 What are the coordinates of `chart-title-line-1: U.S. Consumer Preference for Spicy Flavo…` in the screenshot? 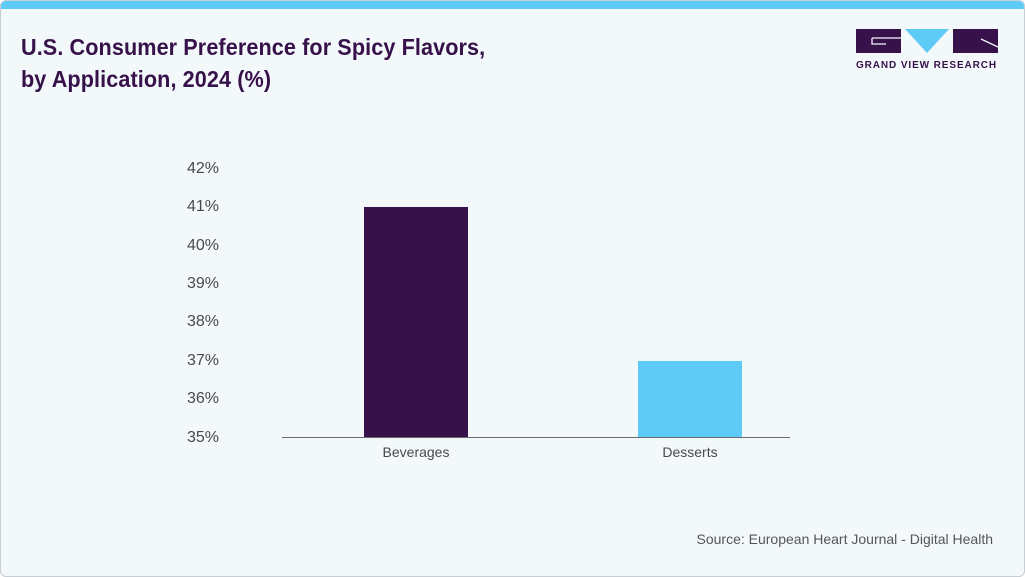 It's located at (253, 47).